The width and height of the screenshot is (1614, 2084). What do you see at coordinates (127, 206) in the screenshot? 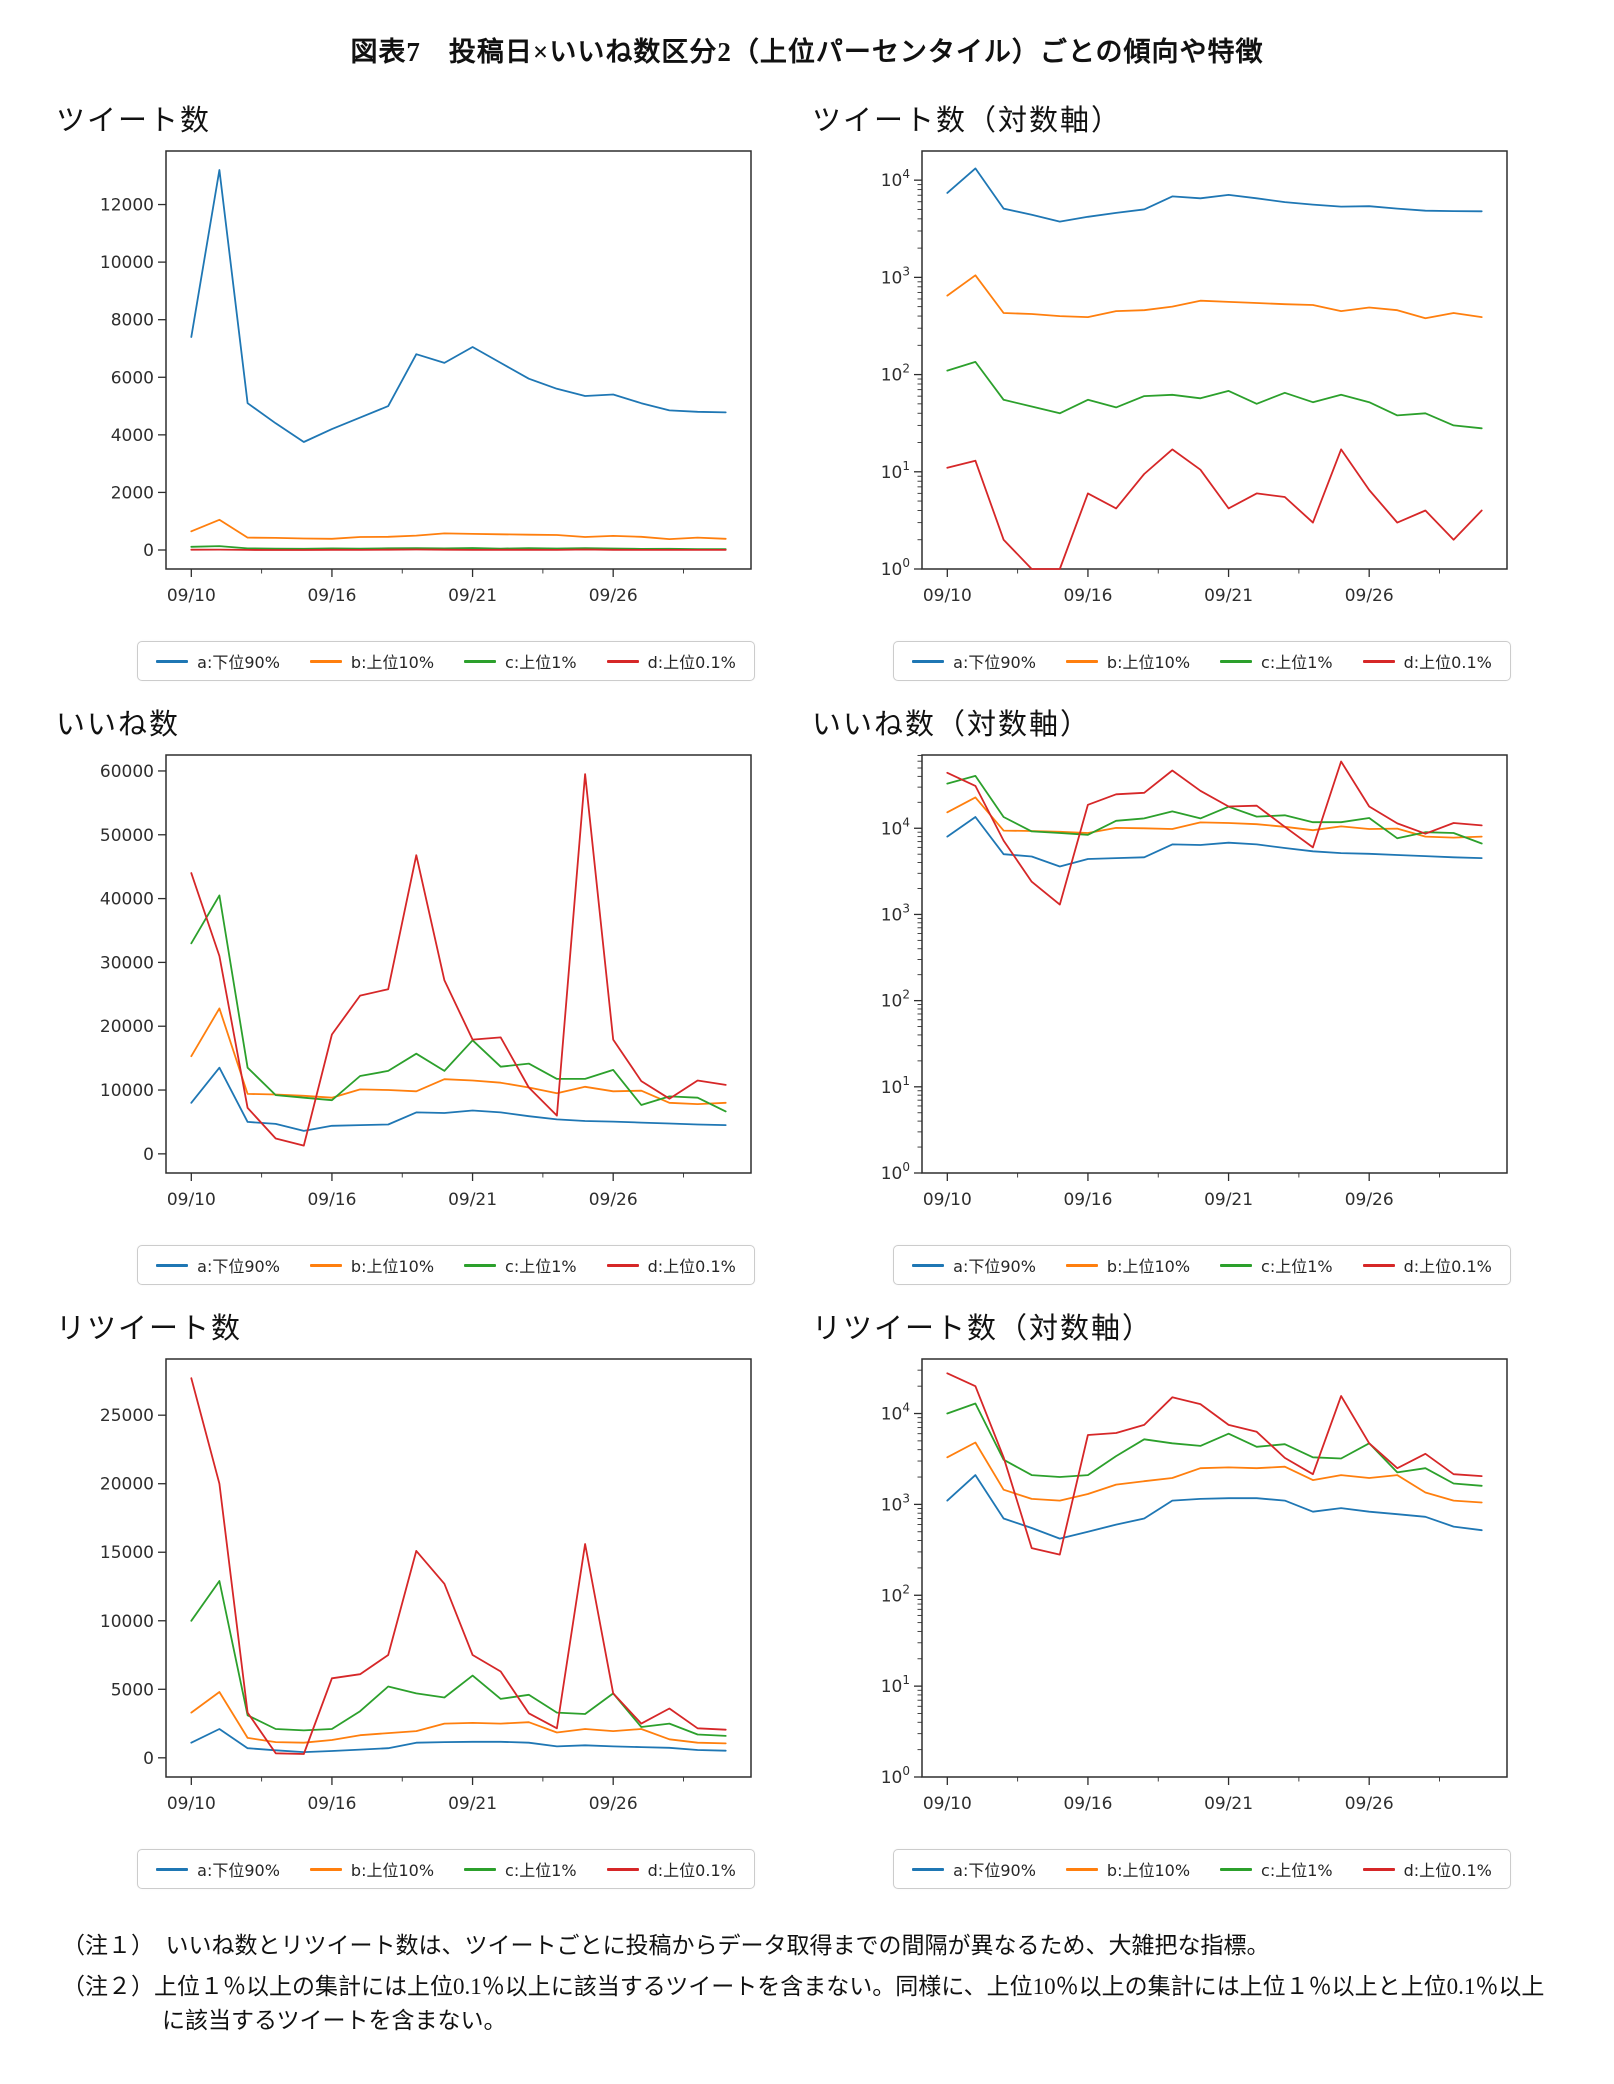
I see `y-tick-label: 12000` at bounding box center [127, 206].